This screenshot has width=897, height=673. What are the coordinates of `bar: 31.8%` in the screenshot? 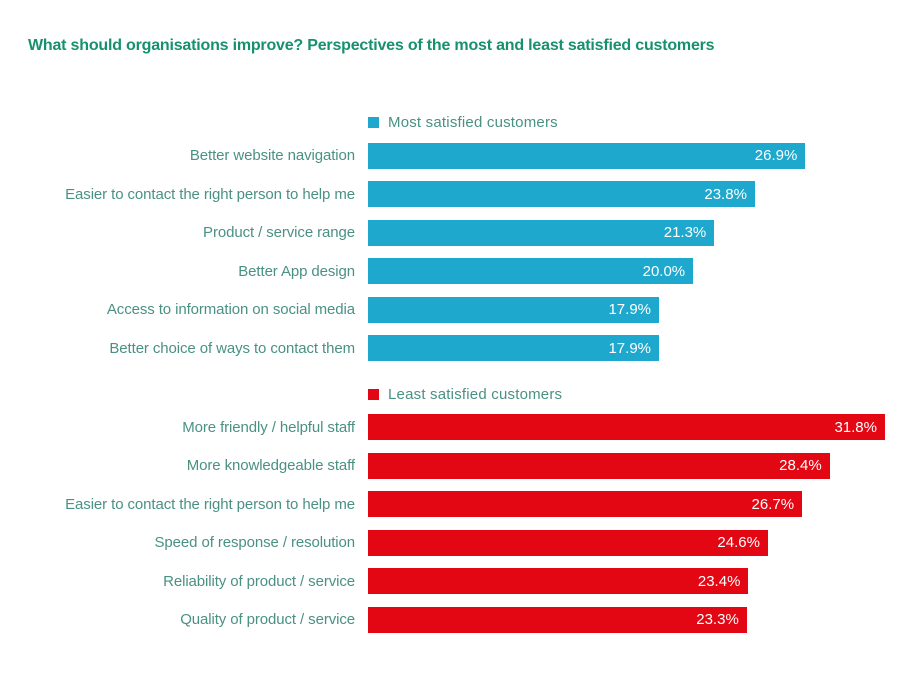 It's located at (626, 427).